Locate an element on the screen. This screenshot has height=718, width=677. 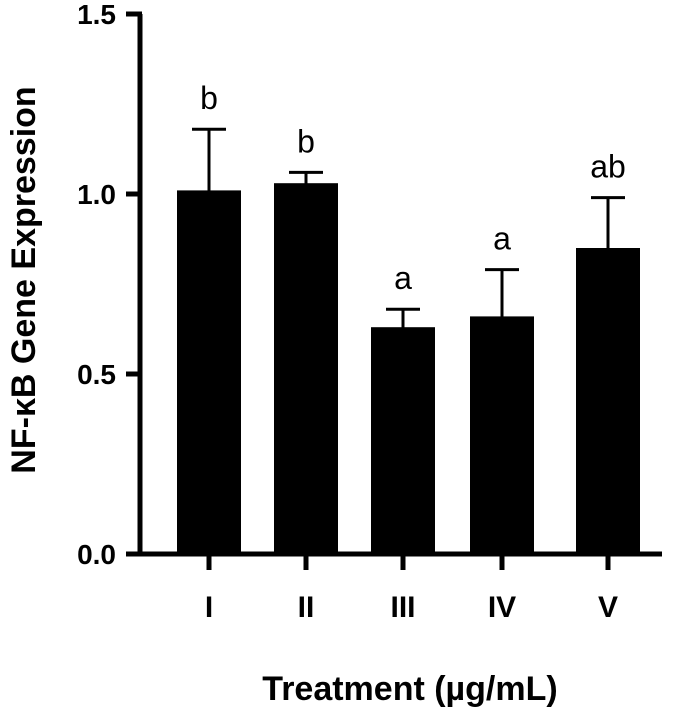
x-tick-label: V is located at coordinates (608, 607).